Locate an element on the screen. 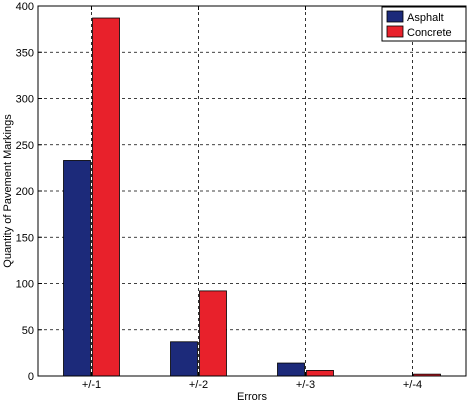 The image size is (474, 407). legend: Asphalt Concrete is located at coordinates (424, 24).